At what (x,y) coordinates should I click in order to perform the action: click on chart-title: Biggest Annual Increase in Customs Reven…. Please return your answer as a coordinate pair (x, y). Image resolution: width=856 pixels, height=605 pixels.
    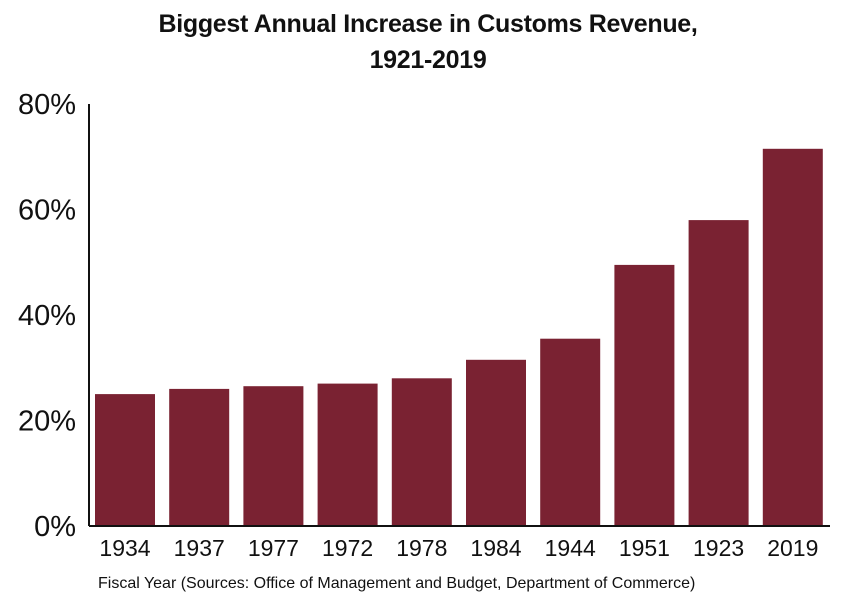
    Looking at the image, I should click on (428, 42).